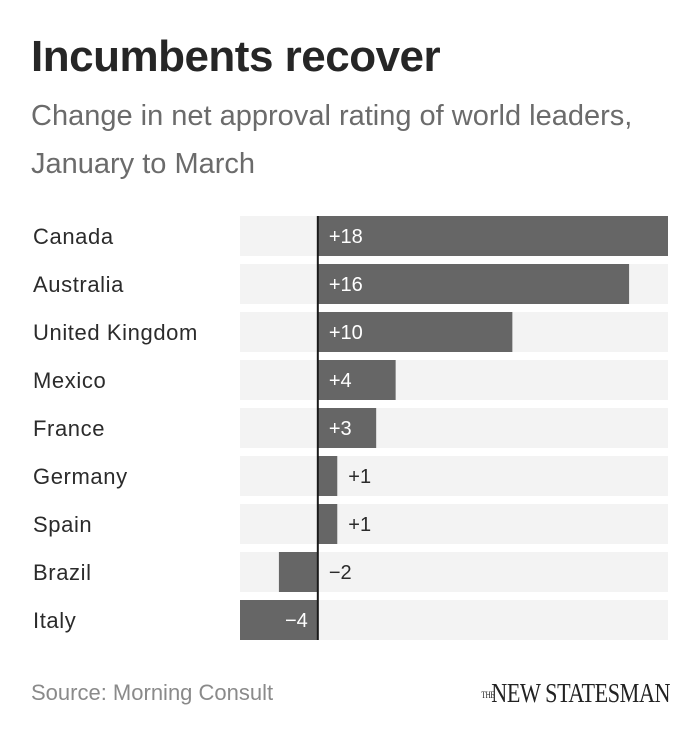 The height and width of the screenshot is (738, 700). Describe the element at coordinates (152, 692) in the screenshot. I see `source-note: Source: Morning Consult` at that location.